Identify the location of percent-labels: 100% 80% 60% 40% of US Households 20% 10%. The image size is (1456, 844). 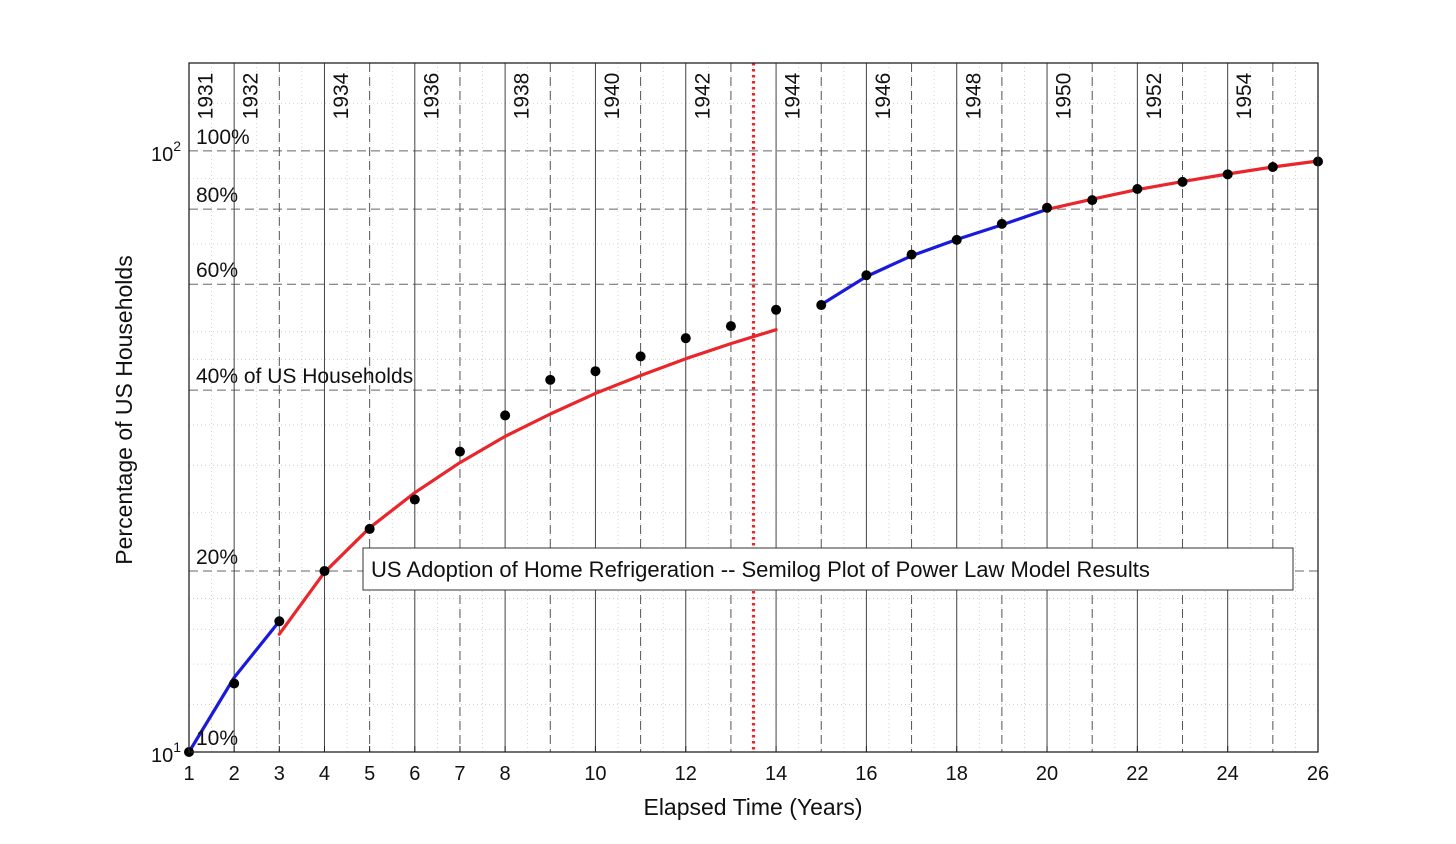
(304, 438).